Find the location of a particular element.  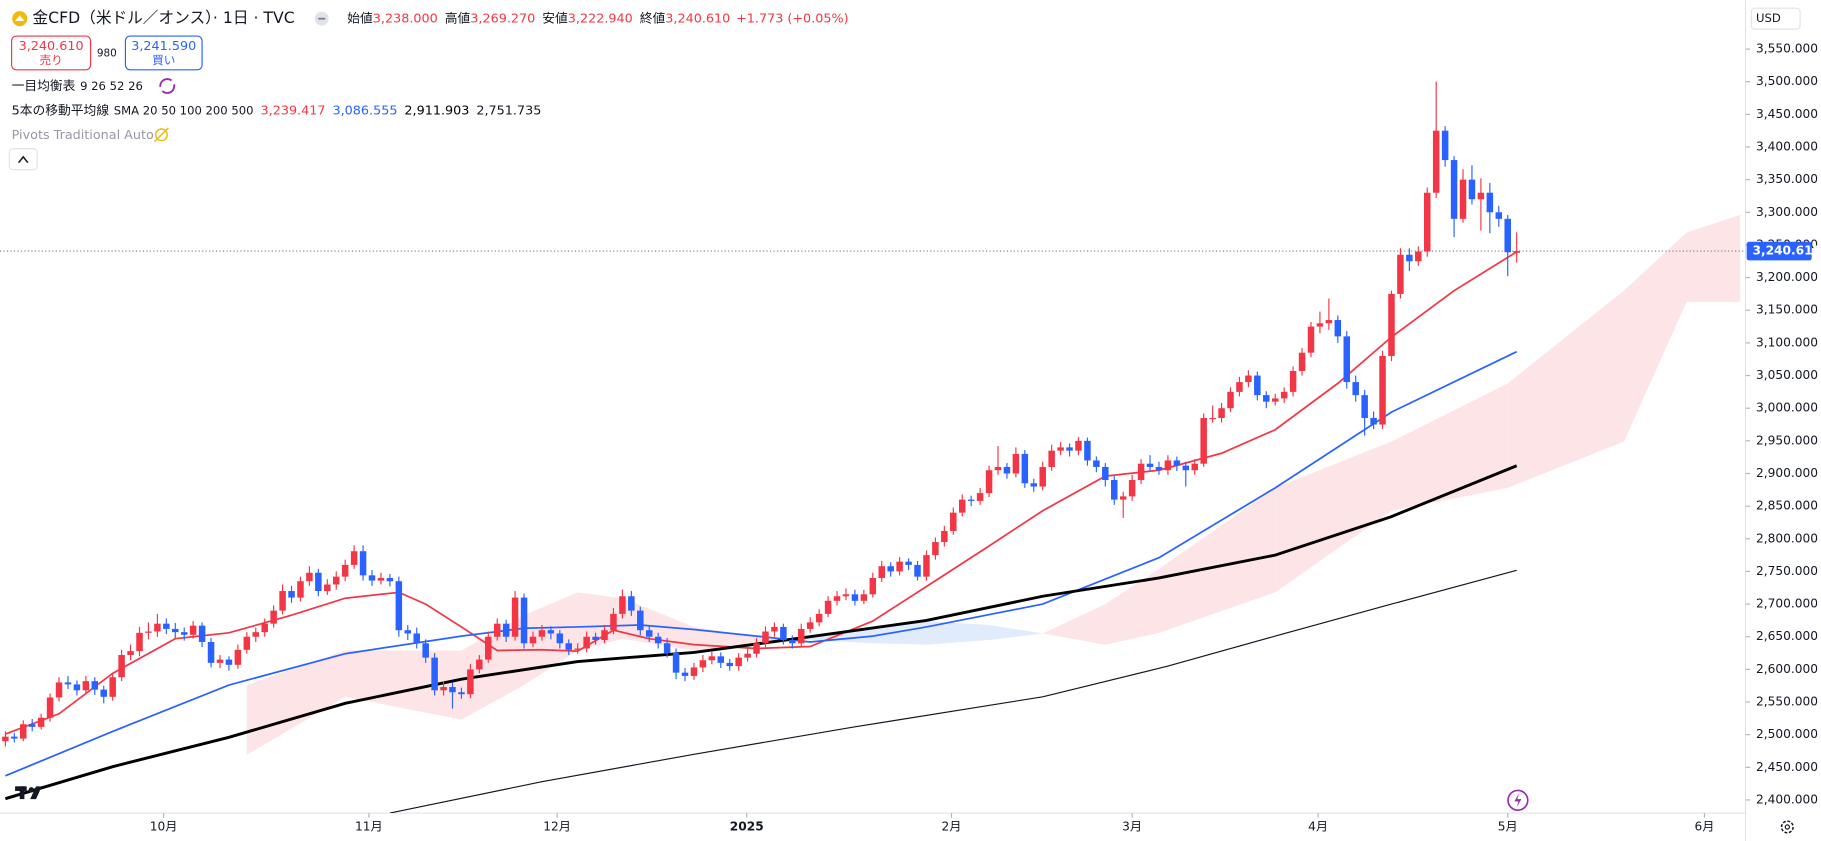

ohlc-value: 3,240.610 is located at coordinates (697, 18).